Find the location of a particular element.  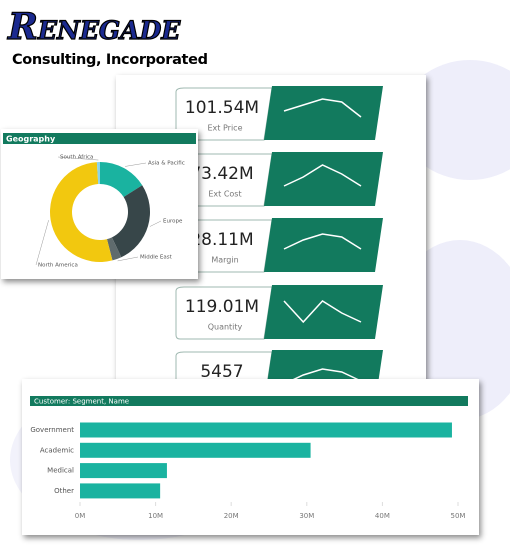

kpi-card: 101.54M Ext Price is located at coordinates (279, 113).